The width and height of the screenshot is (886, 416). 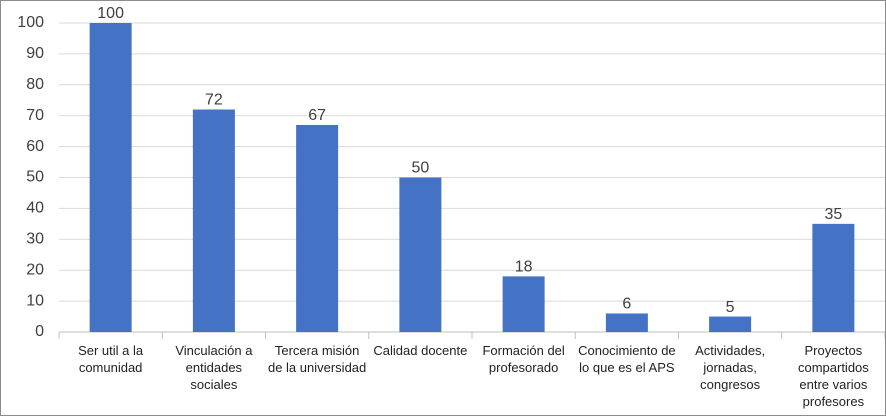 What do you see at coordinates (35, 239) in the screenshot?
I see `y-tick-label: 30` at bounding box center [35, 239].